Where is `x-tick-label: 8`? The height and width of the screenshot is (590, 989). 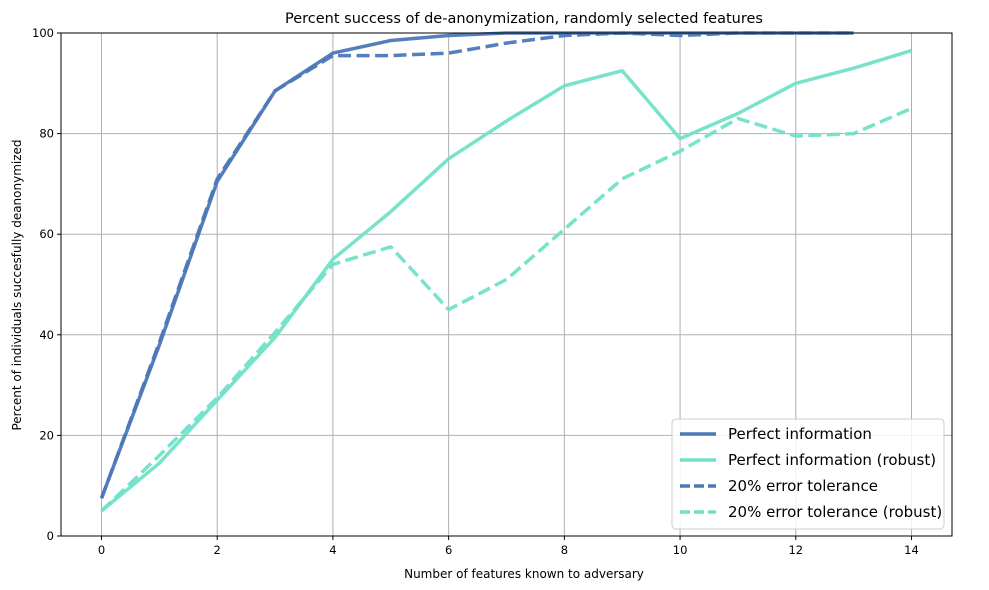
x-tick-label: 8 is located at coordinates (564, 550).